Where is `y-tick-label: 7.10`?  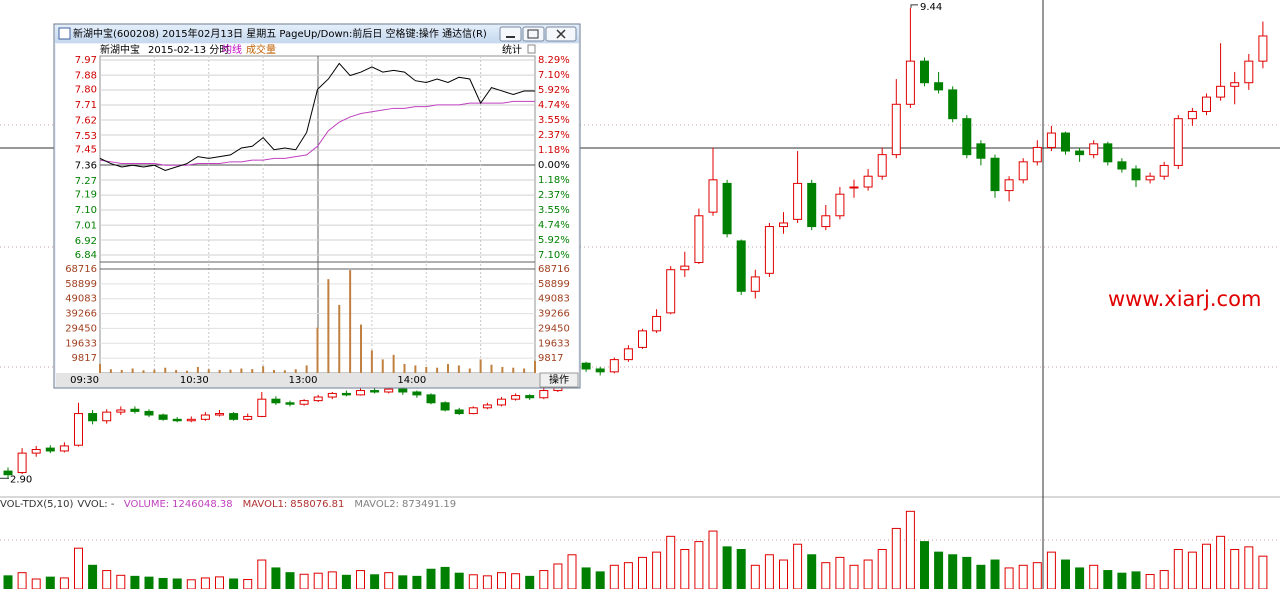
y-tick-label: 7.10 is located at coordinates (86, 210).